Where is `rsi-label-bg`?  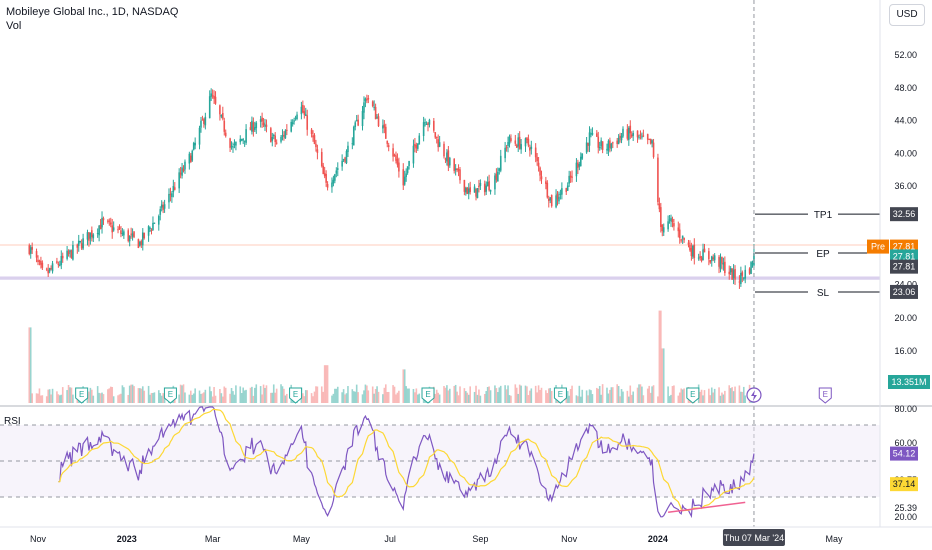
rsi-label-bg is located at coordinates (904, 484).